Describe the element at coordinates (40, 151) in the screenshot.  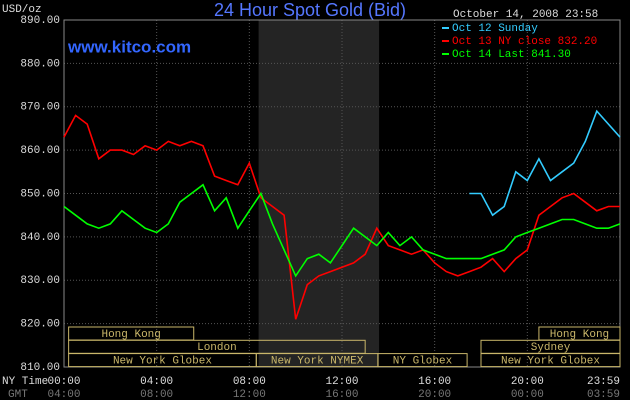
I see `y-tick-label: 860.00` at that location.